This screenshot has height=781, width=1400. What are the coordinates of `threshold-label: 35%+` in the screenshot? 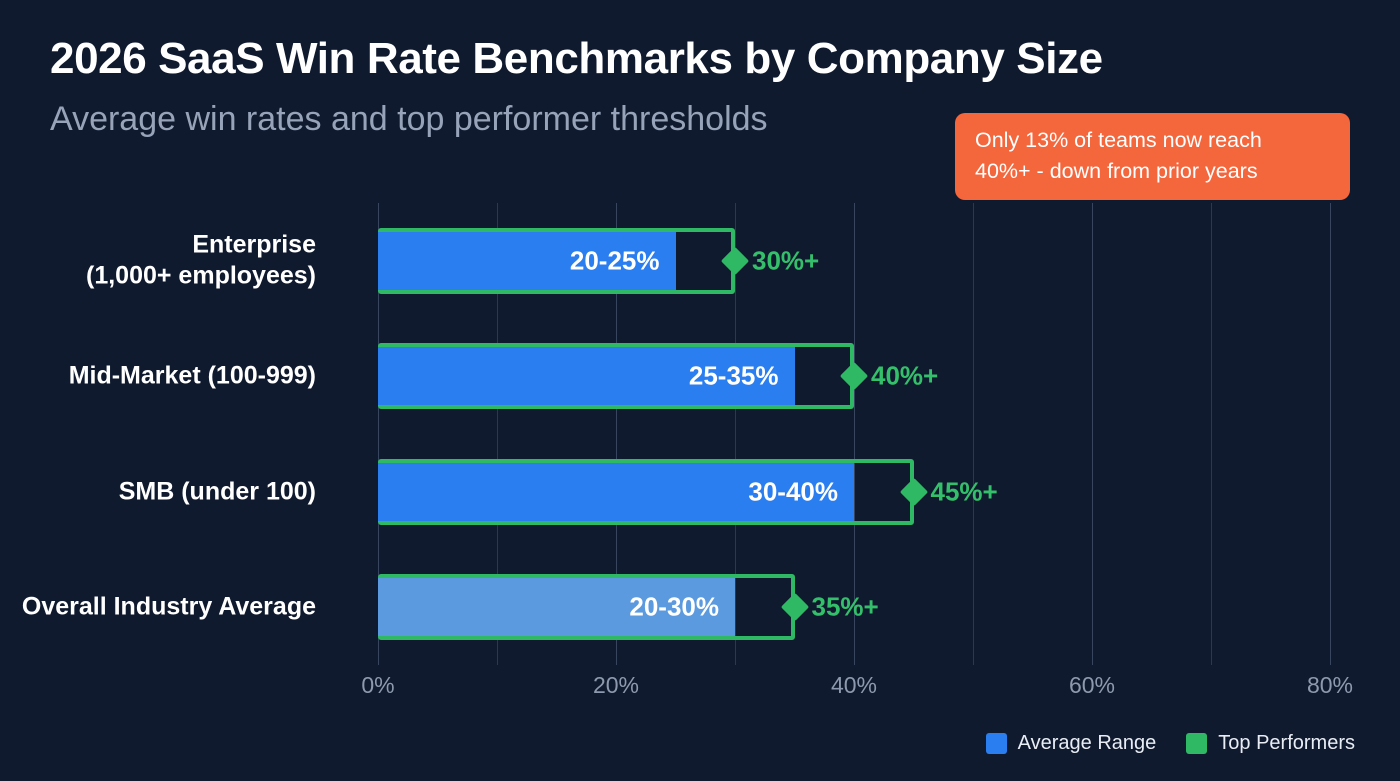 It's located at (845, 606).